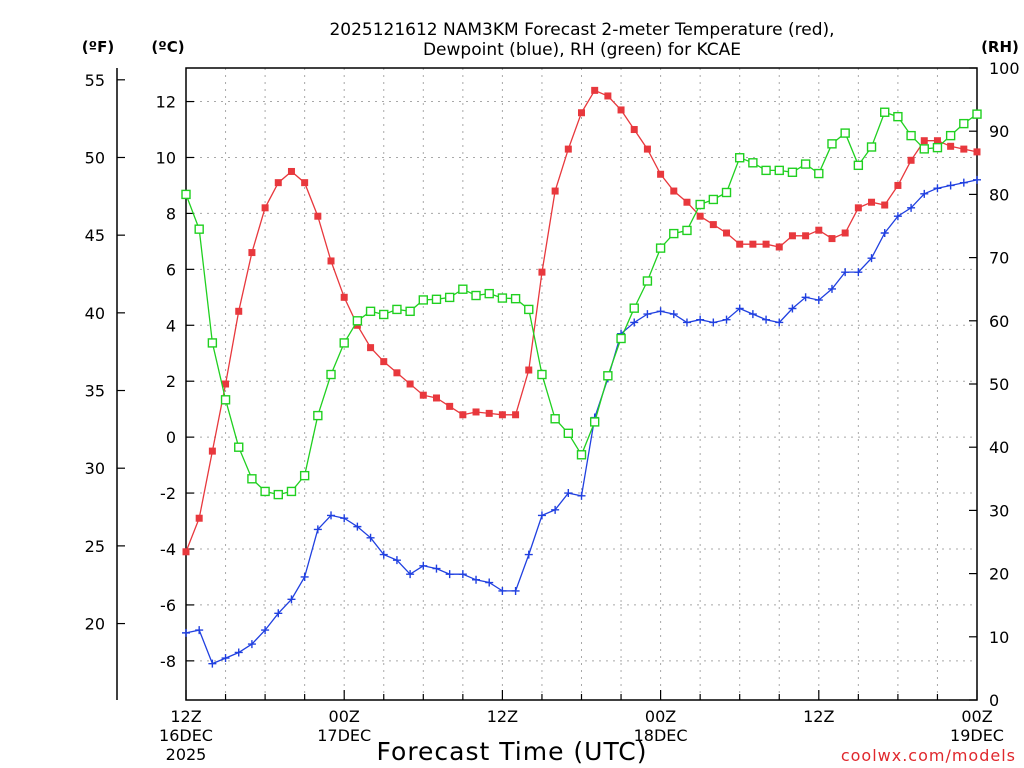 This screenshot has height=768, width=1024. I want to click on rh-tick-label: 90, so click(999, 131).